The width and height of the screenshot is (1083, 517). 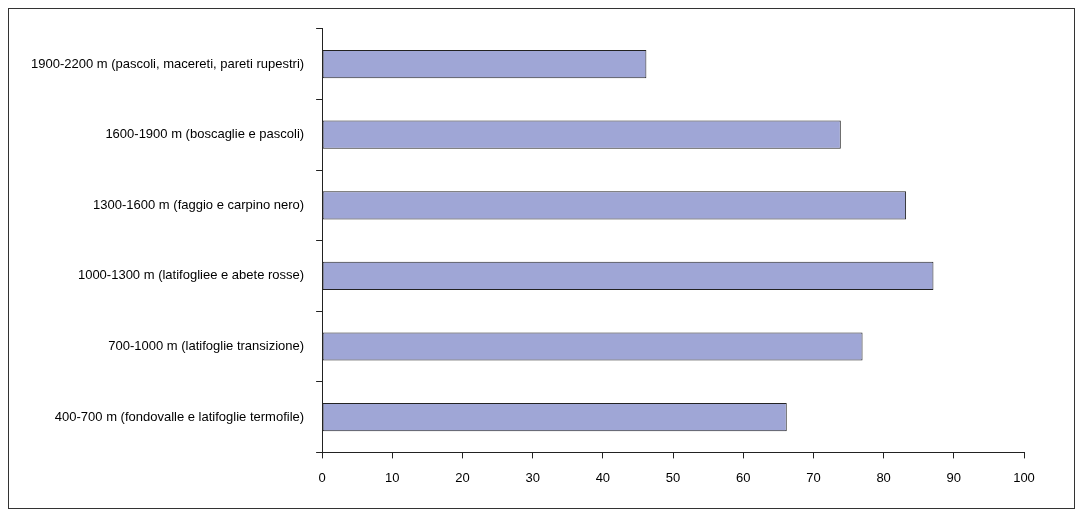 I want to click on x-tick-label: 20, so click(x=462, y=477).